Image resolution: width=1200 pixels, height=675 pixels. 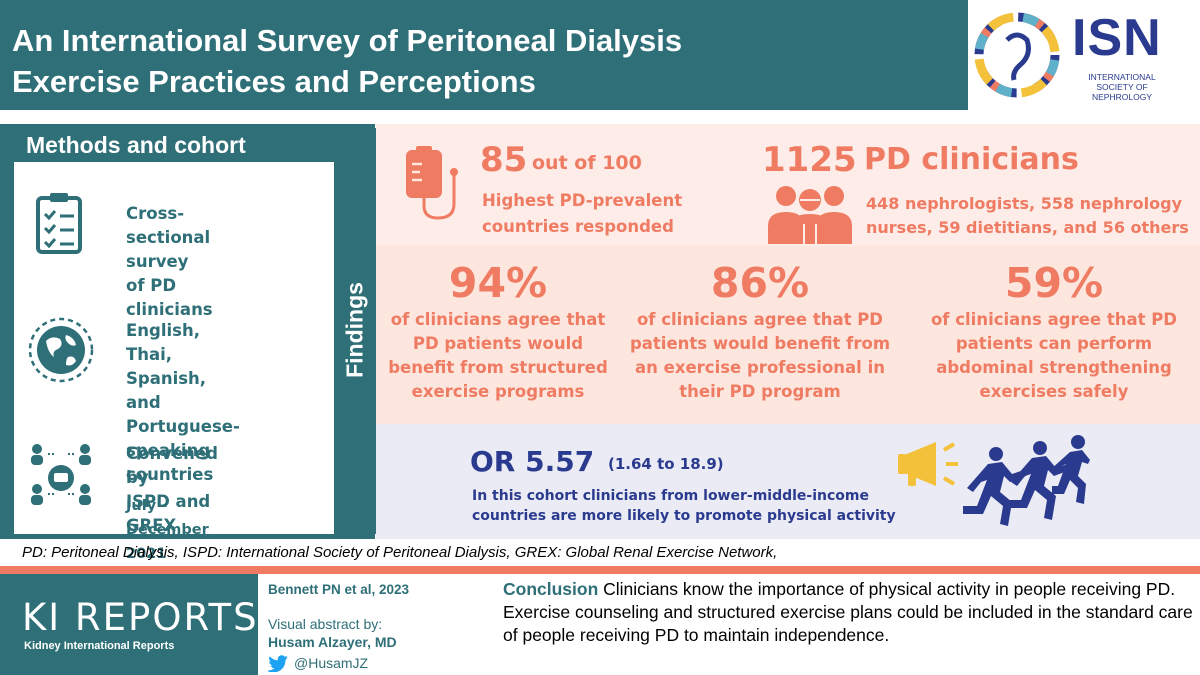 What do you see at coordinates (971, 159) in the screenshot?
I see `clinicians-label: PD clinicians` at bounding box center [971, 159].